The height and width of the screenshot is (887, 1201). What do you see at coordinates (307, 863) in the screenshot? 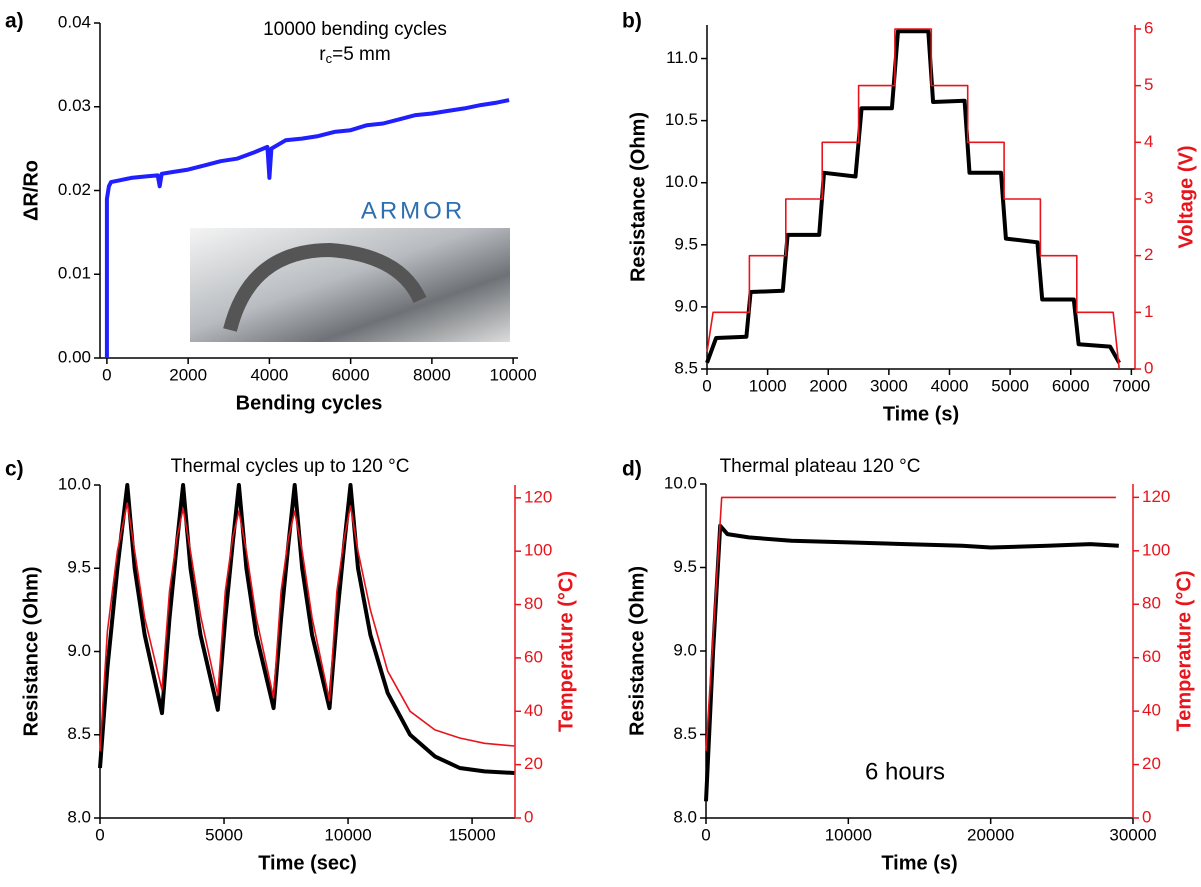
I see `x-axis-label: Time (sec)` at bounding box center [307, 863].